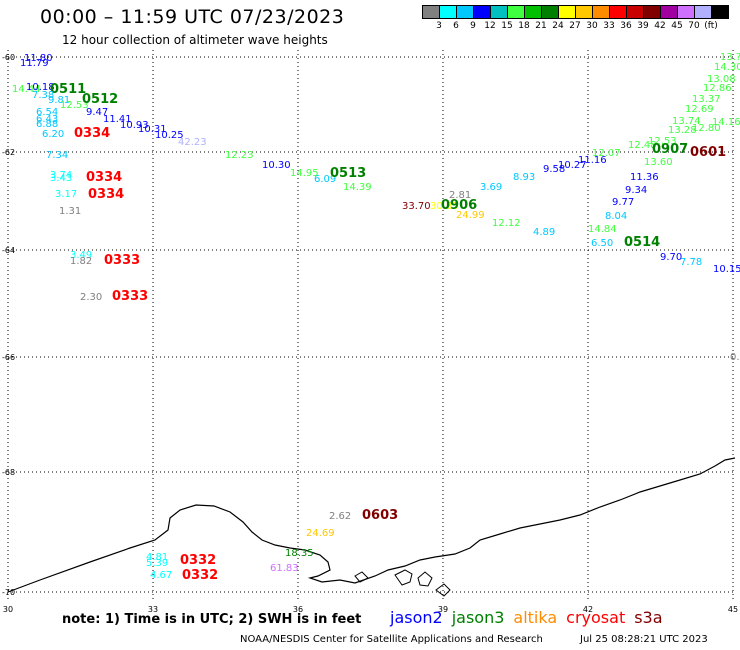  Describe the element at coordinates (677, 26) in the screenshot. I see `legend-label: 45` at that location.